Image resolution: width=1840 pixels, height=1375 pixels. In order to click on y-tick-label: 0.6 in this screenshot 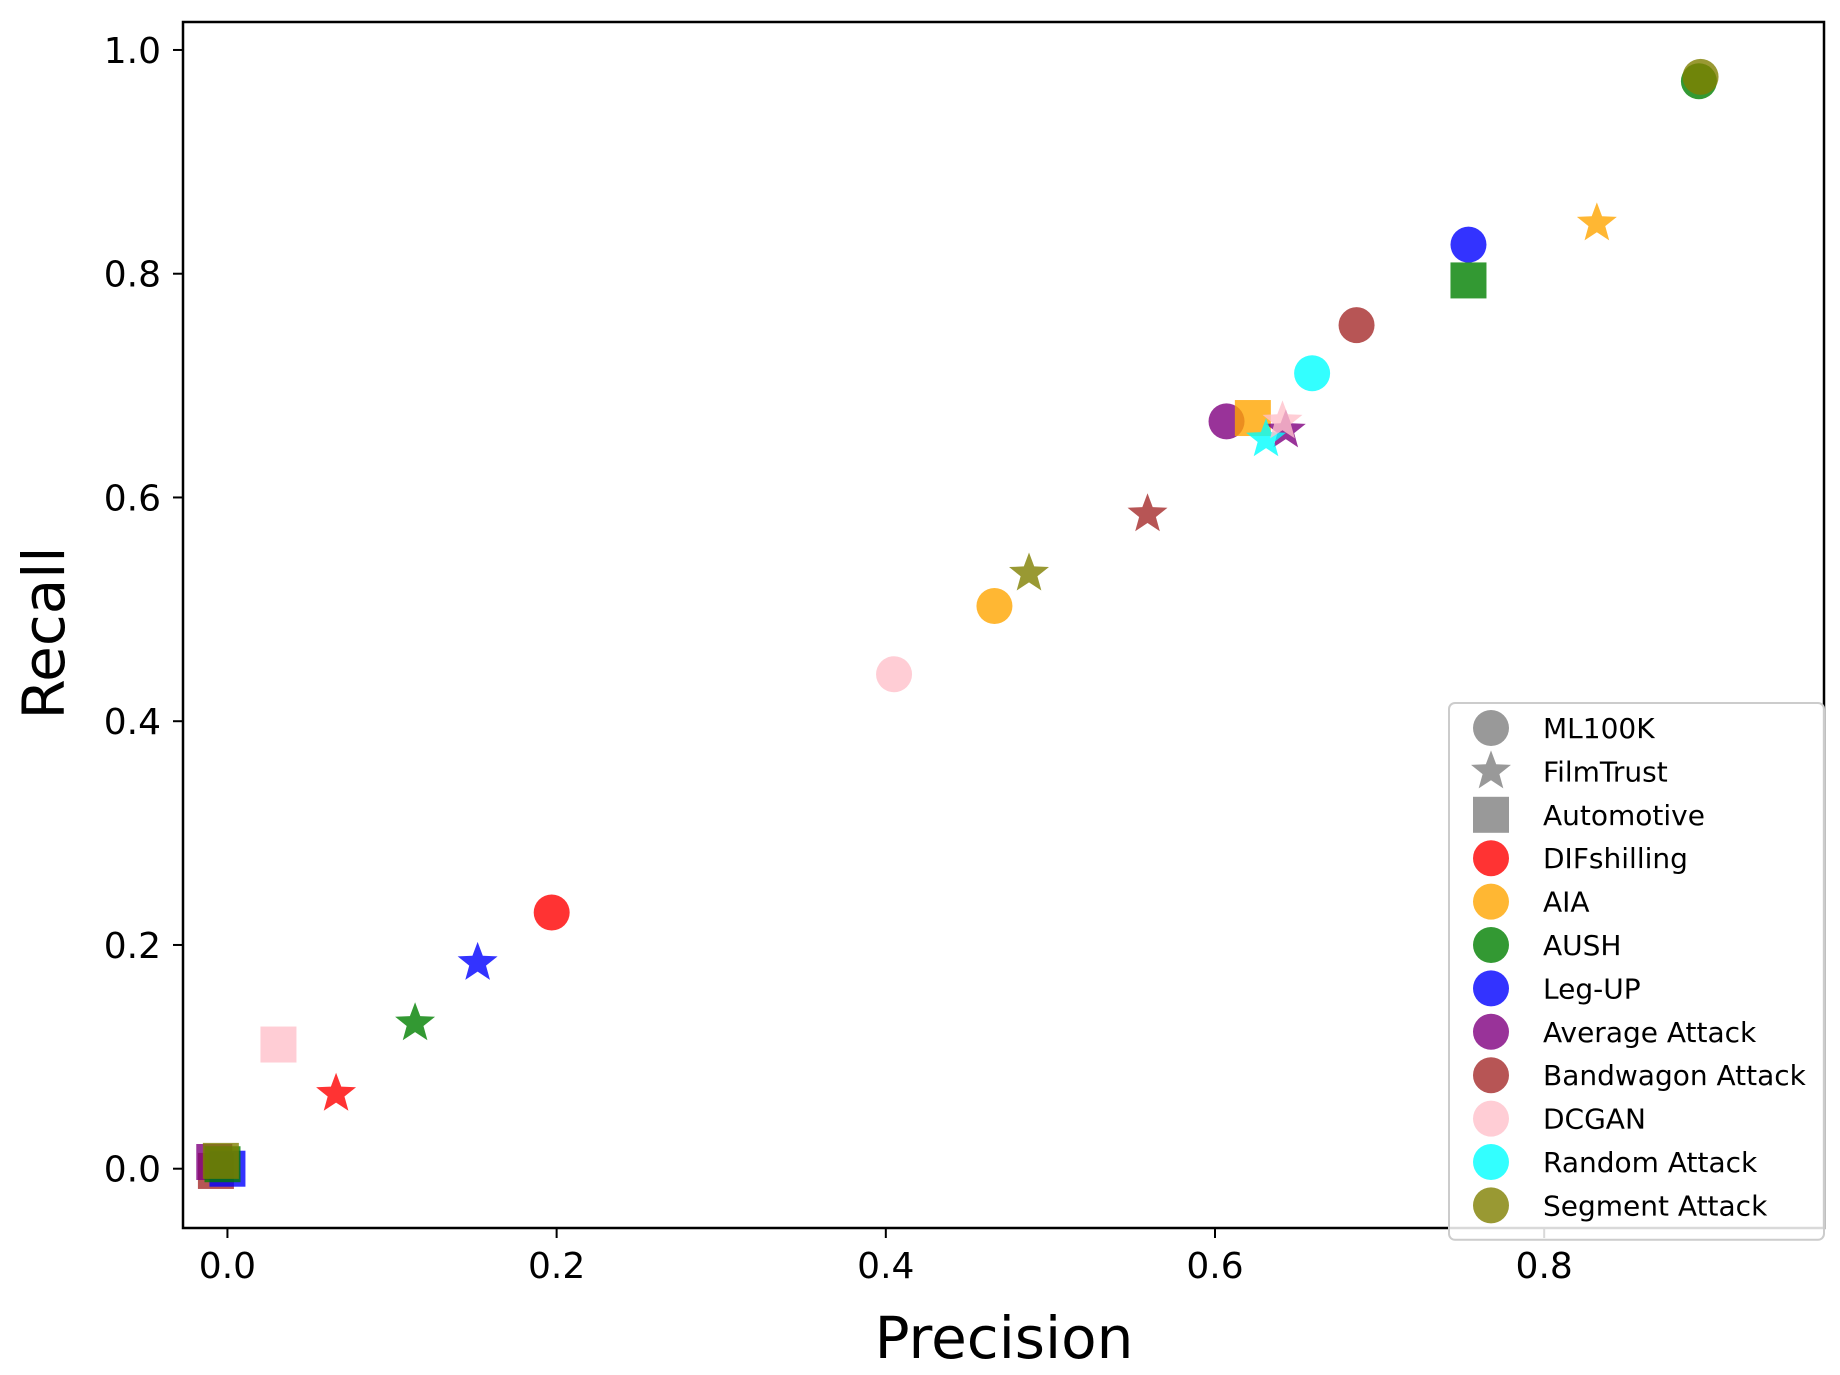, I will do `click(132, 498)`.